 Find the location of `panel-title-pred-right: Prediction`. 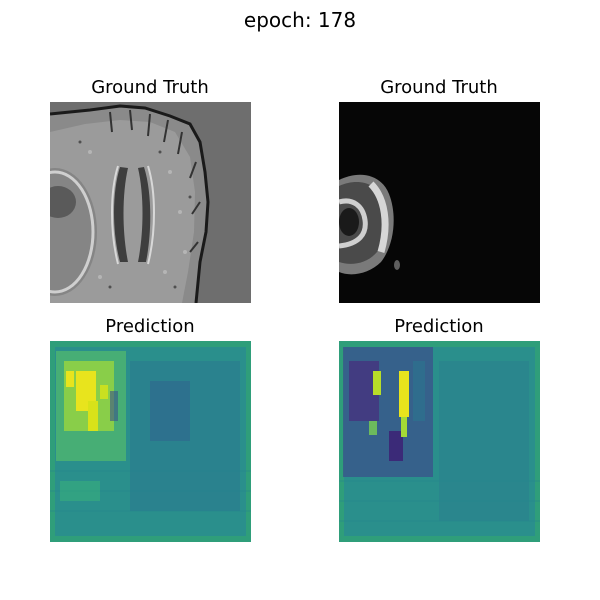

panel-title-pred-right: Prediction is located at coordinates (439, 326).